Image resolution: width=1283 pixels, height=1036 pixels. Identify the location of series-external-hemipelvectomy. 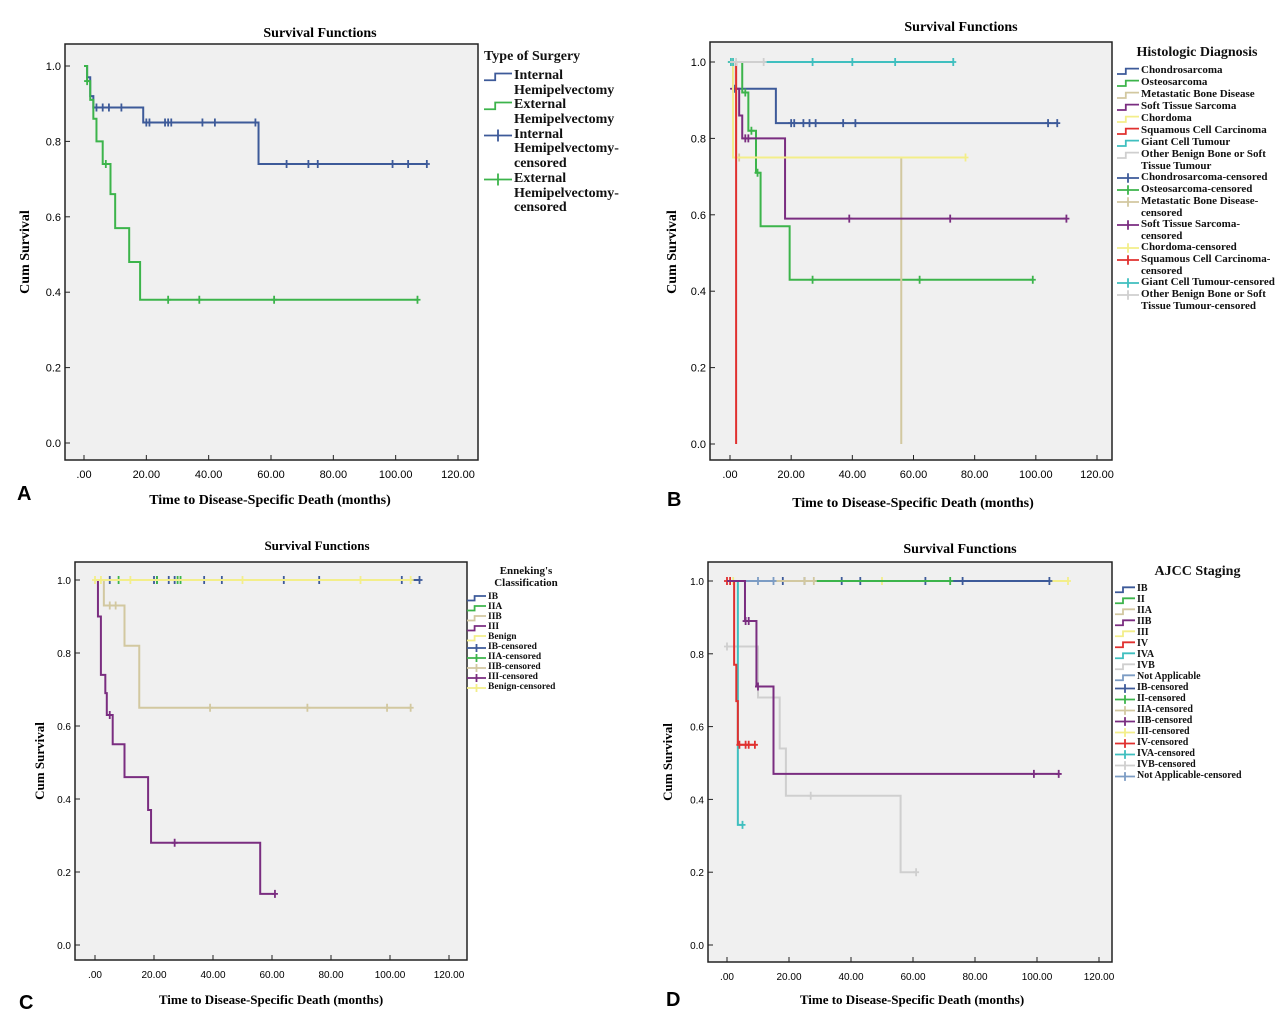
(252, 184).